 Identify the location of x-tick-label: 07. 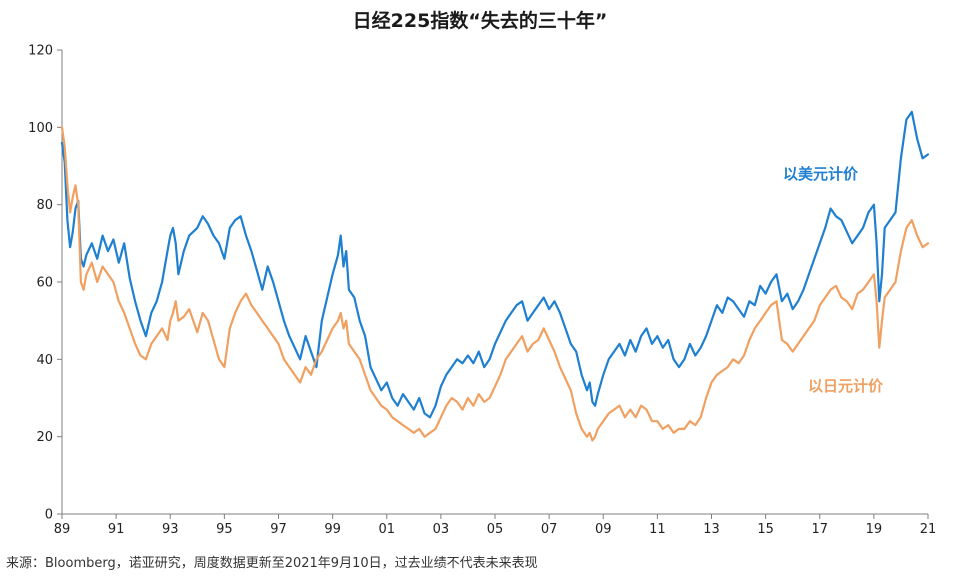
(549, 529).